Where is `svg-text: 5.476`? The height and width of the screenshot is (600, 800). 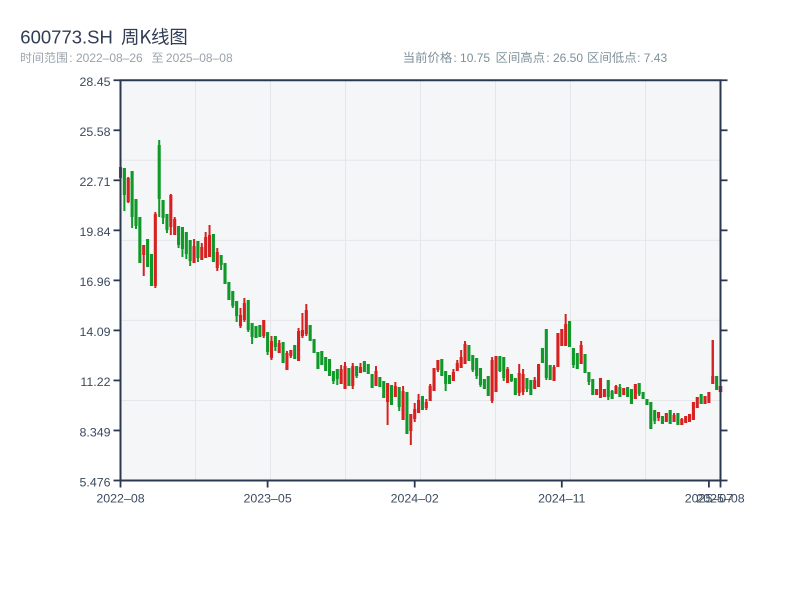 svg-text: 5.476 is located at coordinates (94, 482).